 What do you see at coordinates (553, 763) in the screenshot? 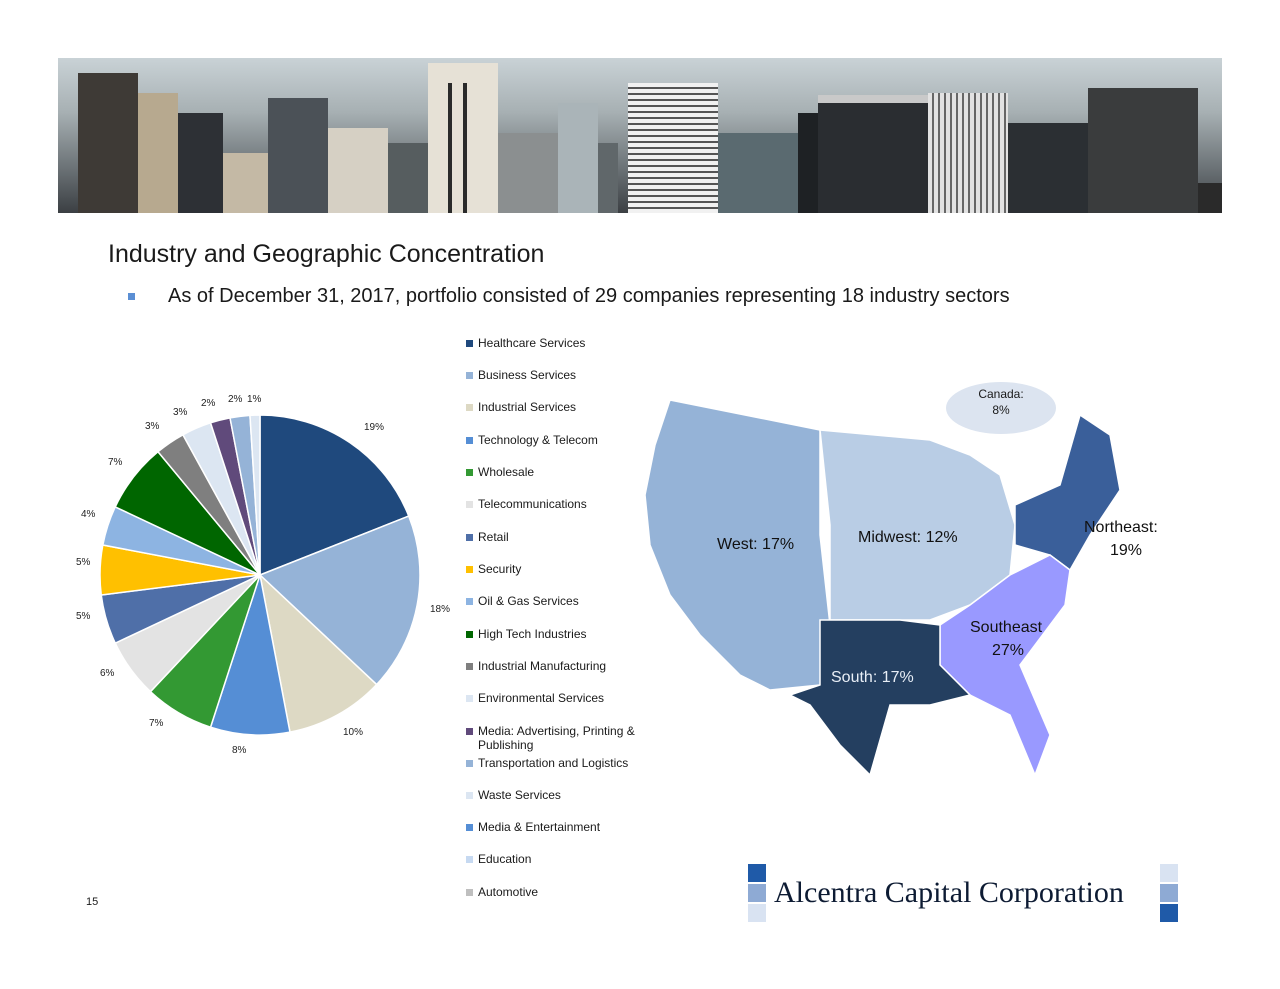
I see `legend-label: Transportation and Logistics` at bounding box center [553, 763].